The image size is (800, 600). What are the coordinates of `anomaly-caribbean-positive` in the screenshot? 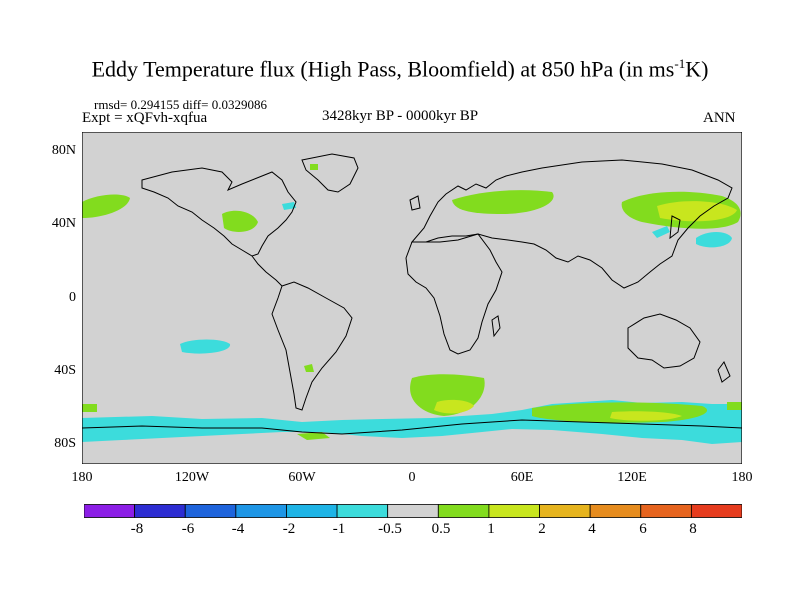 It's located at (309, 368).